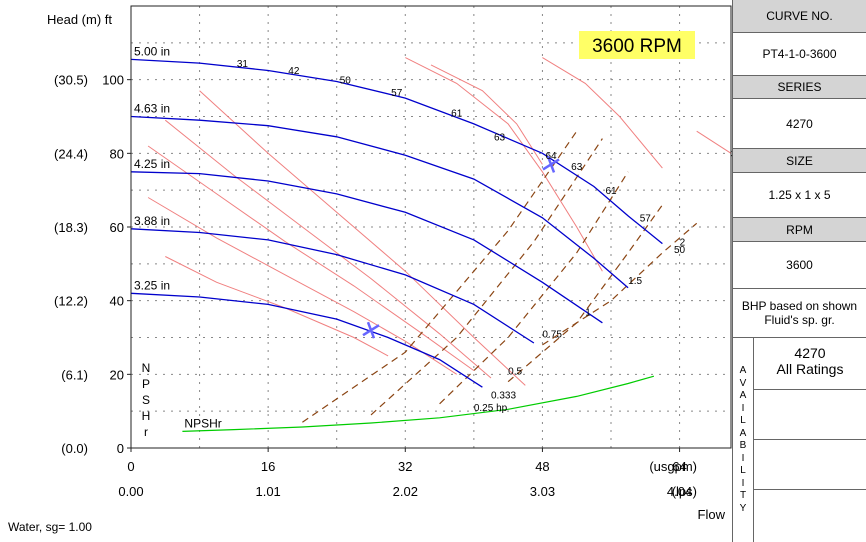  What do you see at coordinates (71, 227) in the screenshot?
I see `y-tick-label-secondary: (18.3)` at bounding box center [71, 227].